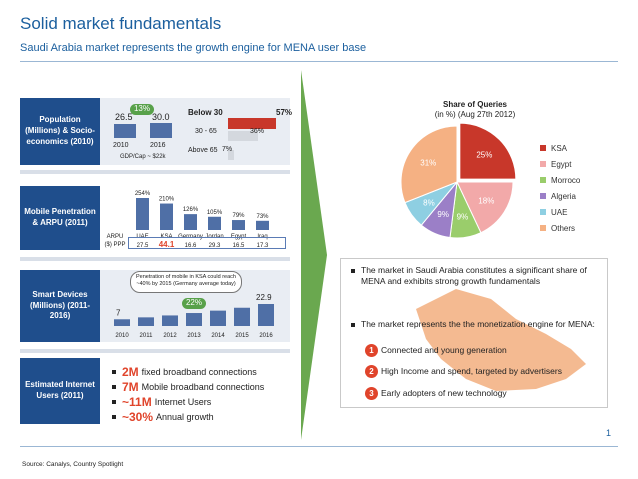  What do you see at coordinates (239, 246) in the screenshot?
I see `arpu-value: 16.5` at bounding box center [239, 246].